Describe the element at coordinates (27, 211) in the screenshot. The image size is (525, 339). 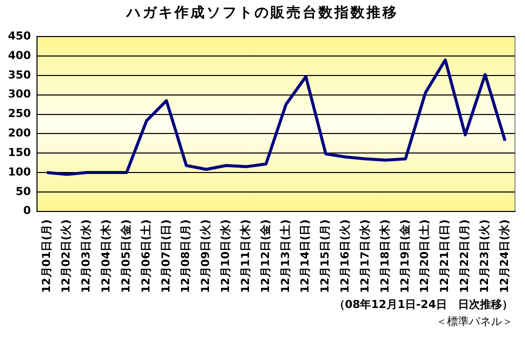
I see `y-tick-label: 0` at that location.